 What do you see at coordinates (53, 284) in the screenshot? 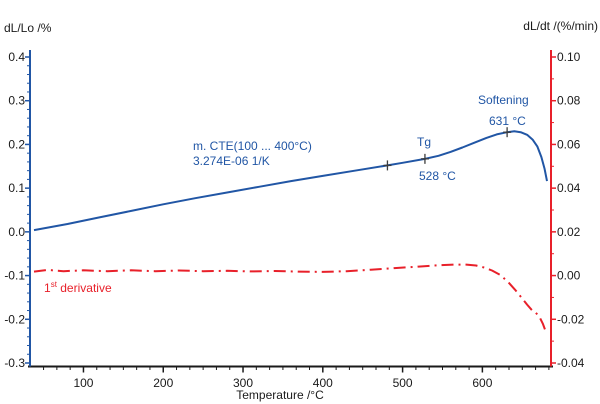
I see `derivative-label-sup: st` at bounding box center [53, 284].